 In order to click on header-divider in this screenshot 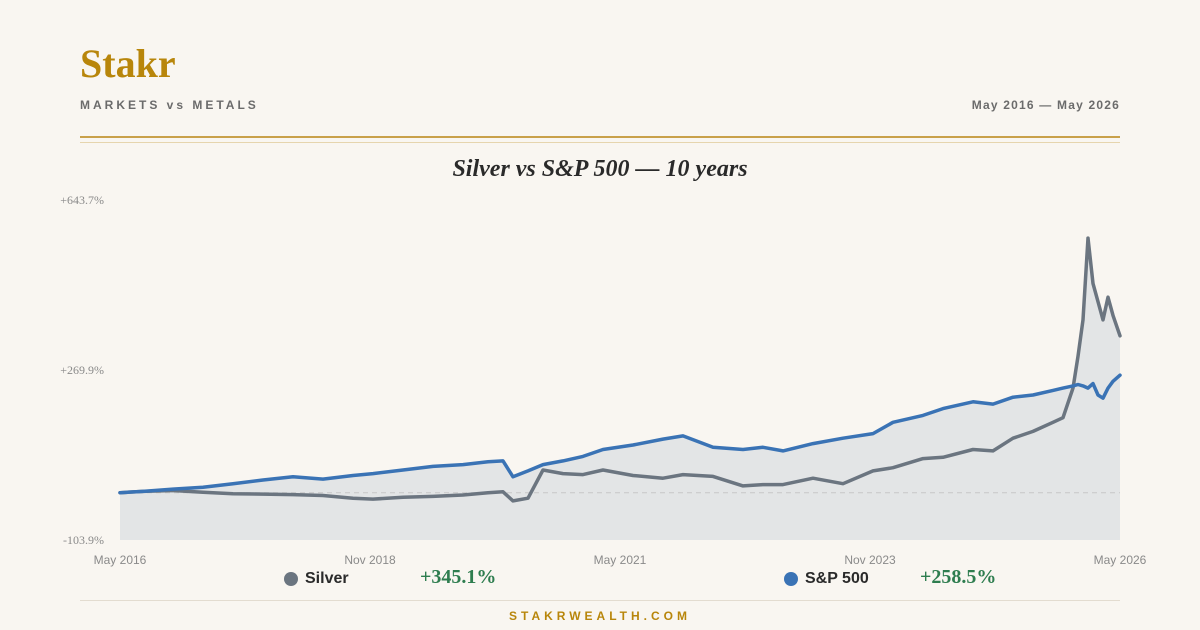, I will do `click(600, 137)`.